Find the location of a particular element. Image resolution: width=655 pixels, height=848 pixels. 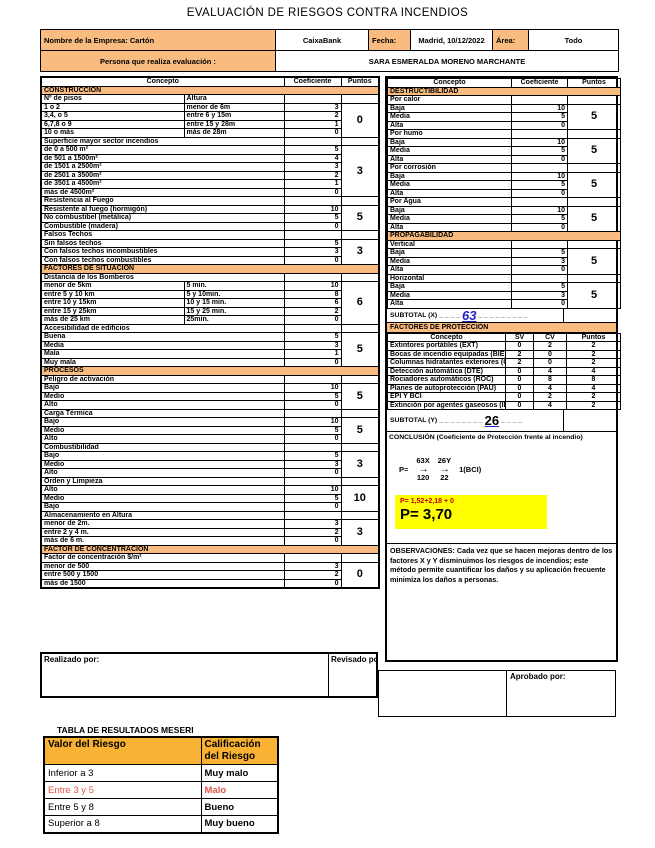

row-sublabel: 5 y 10min. is located at coordinates (234, 294).